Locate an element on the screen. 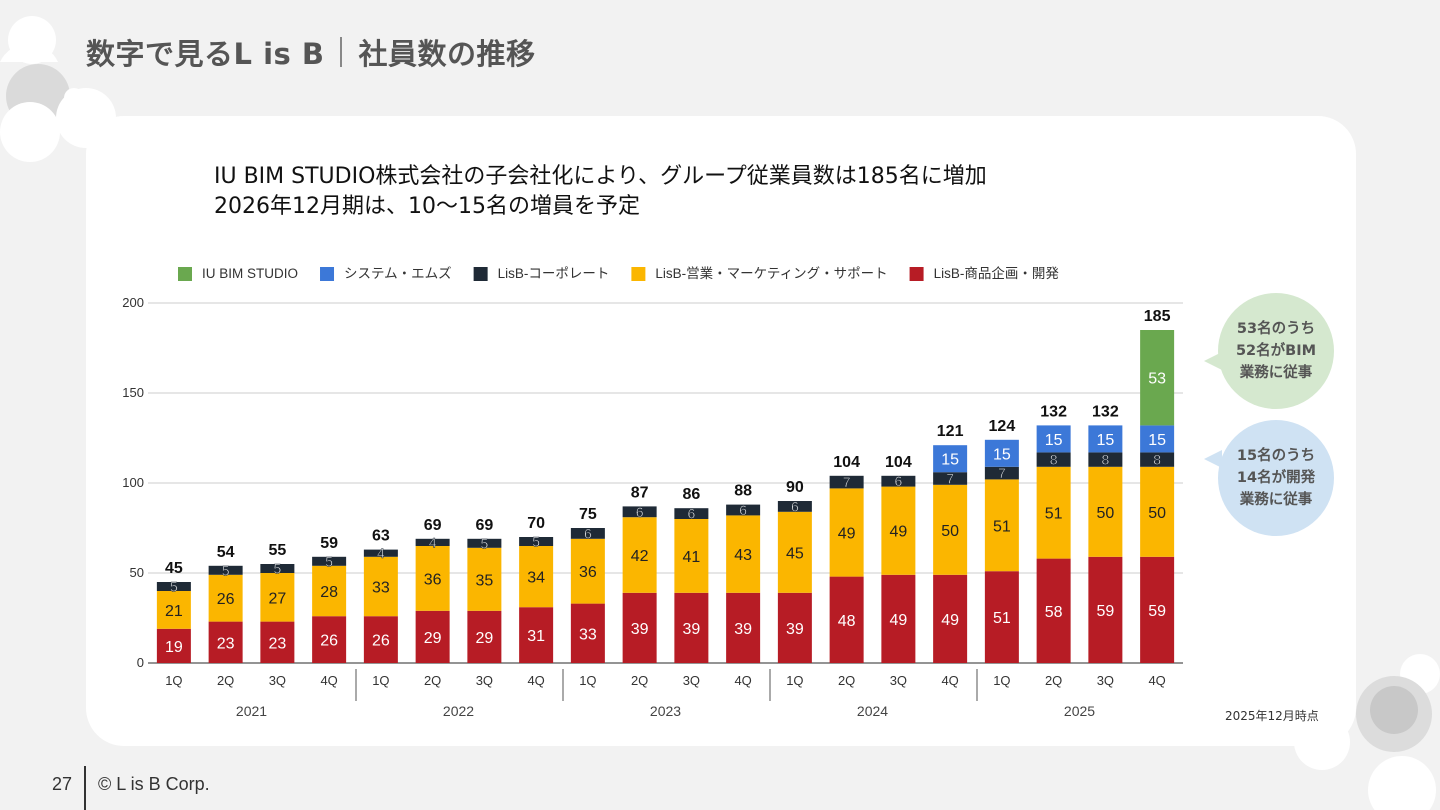 This screenshot has width=1440, height=810. data-label: 35 is located at coordinates (484, 580).